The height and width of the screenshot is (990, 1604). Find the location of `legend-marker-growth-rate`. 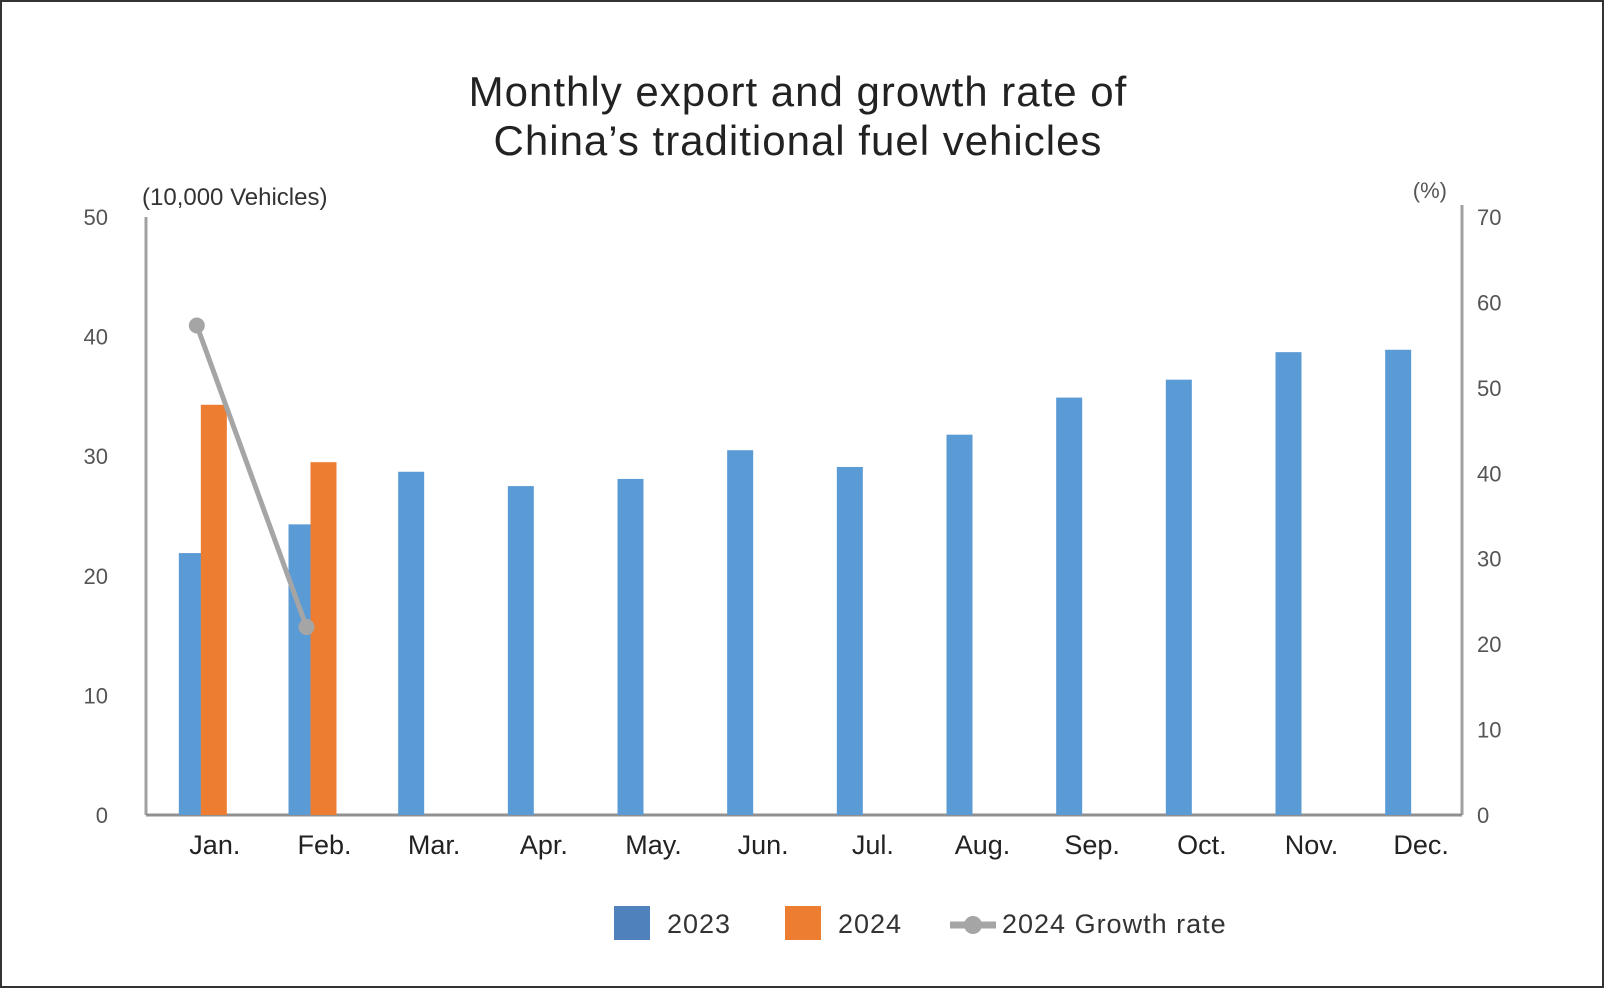

legend-marker-growth-rate is located at coordinates (973, 925).